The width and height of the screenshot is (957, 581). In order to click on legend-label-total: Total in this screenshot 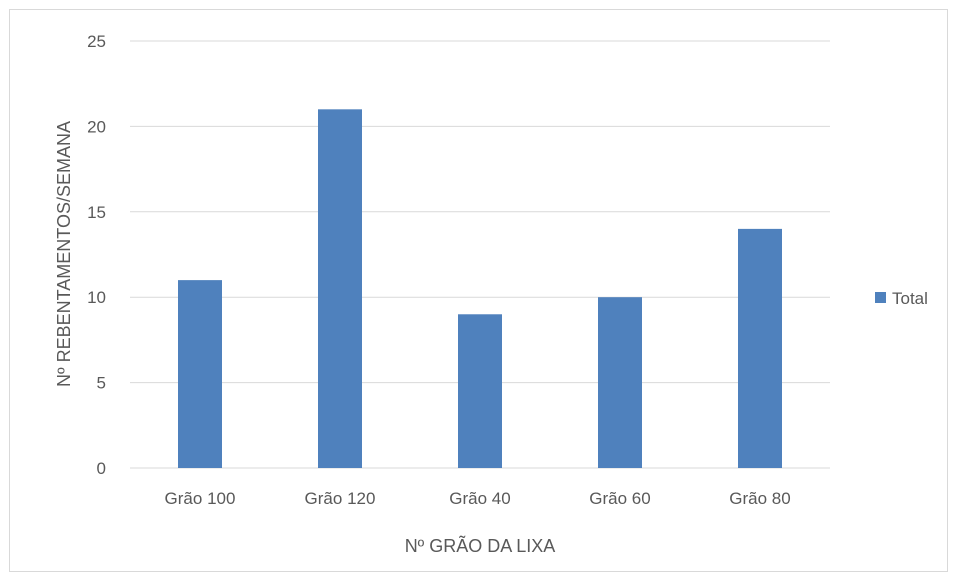, I will do `click(910, 298)`.